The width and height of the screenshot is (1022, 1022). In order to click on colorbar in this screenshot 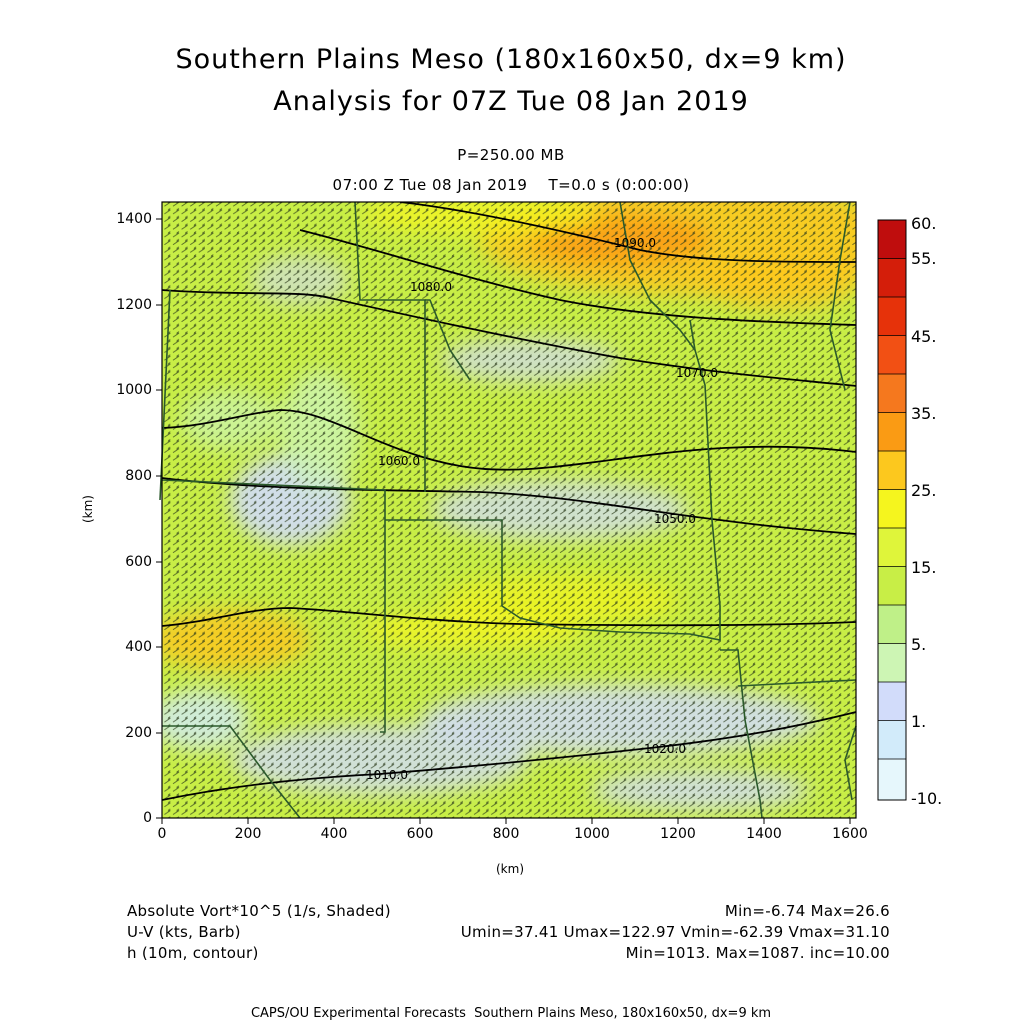, I will do `click(892, 510)`.